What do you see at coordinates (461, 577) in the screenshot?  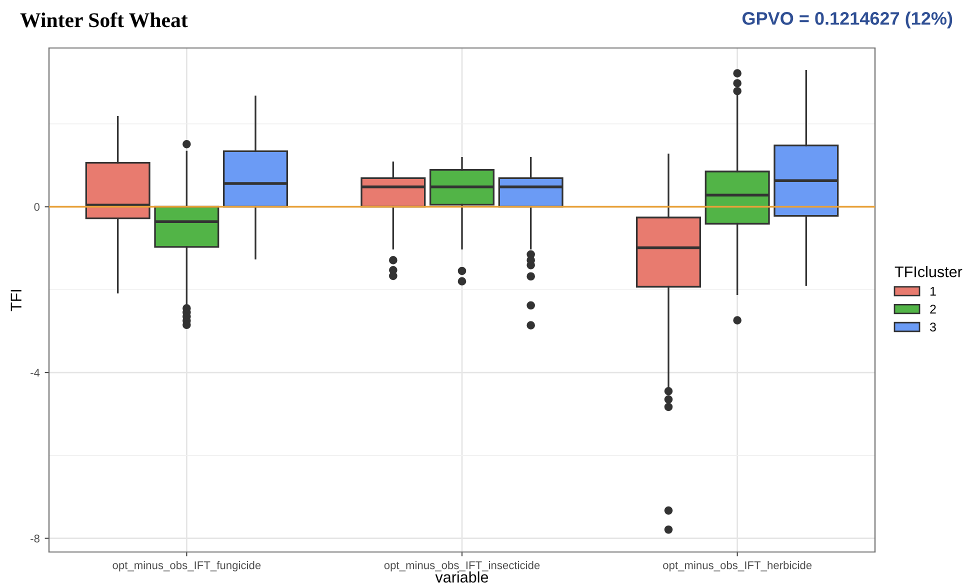 I see `x-axis-title: variable` at bounding box center [461, 577].